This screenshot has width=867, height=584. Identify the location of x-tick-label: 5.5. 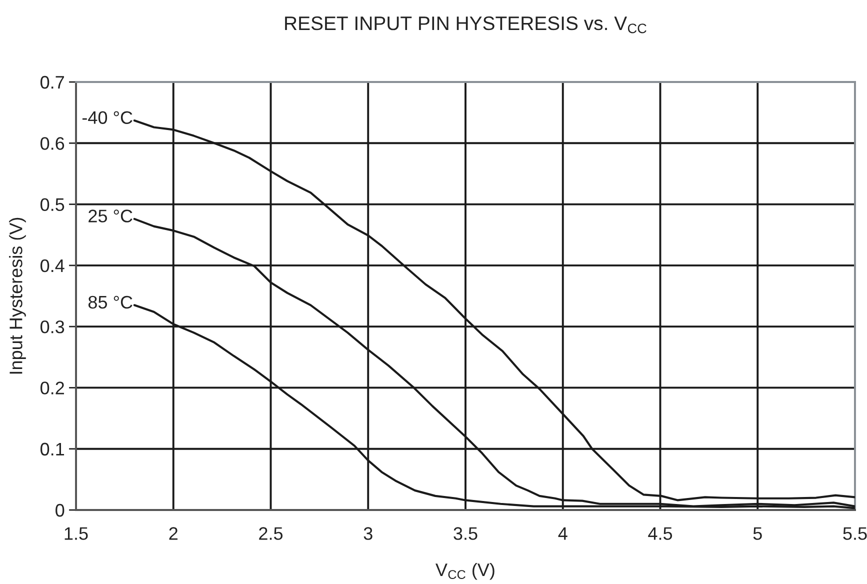
(855, 533).